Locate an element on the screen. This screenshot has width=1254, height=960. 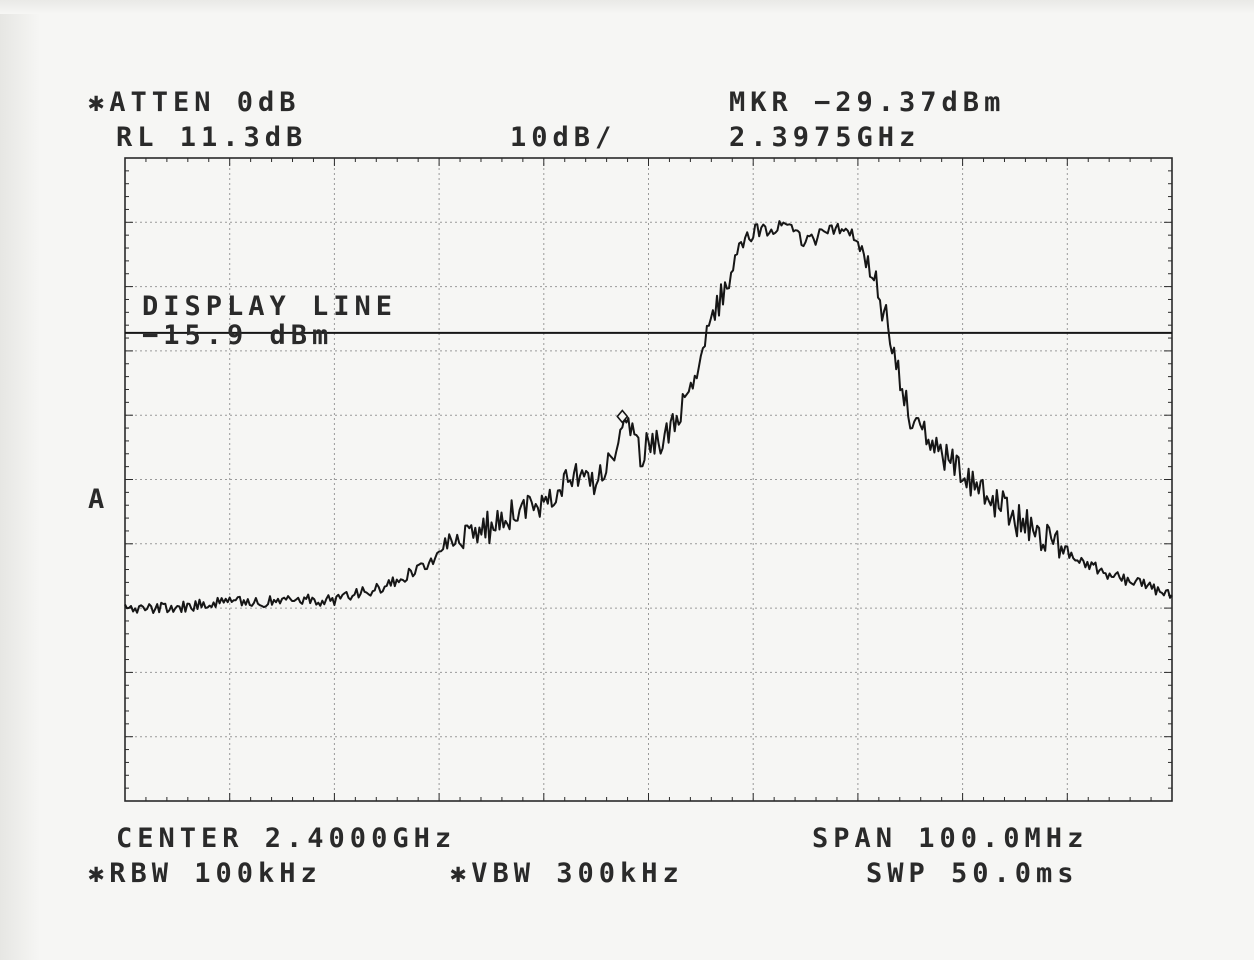
ref-level-label: RL 11.3dB is located at coordinates (212, 137).